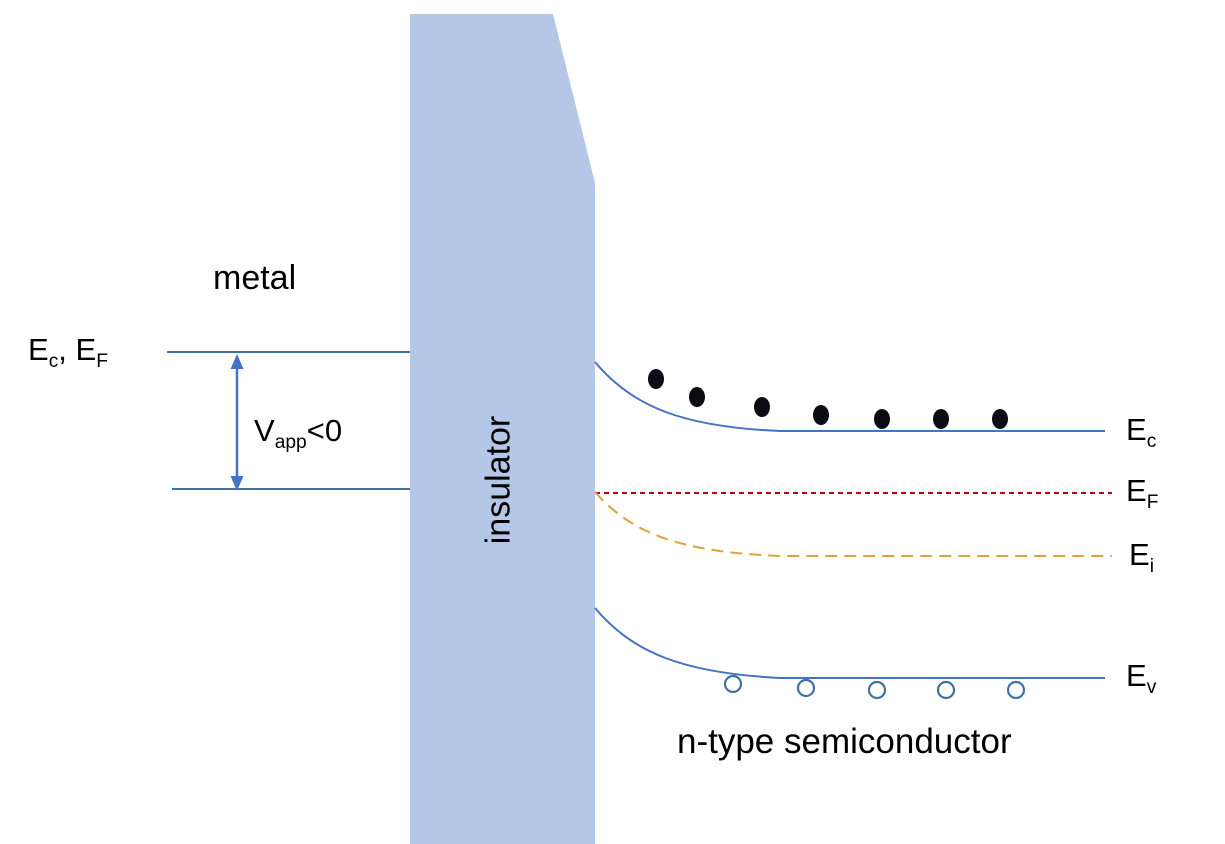 The image size is (1225, 844). I want to click on ef-base: E, so click(1136, 490).